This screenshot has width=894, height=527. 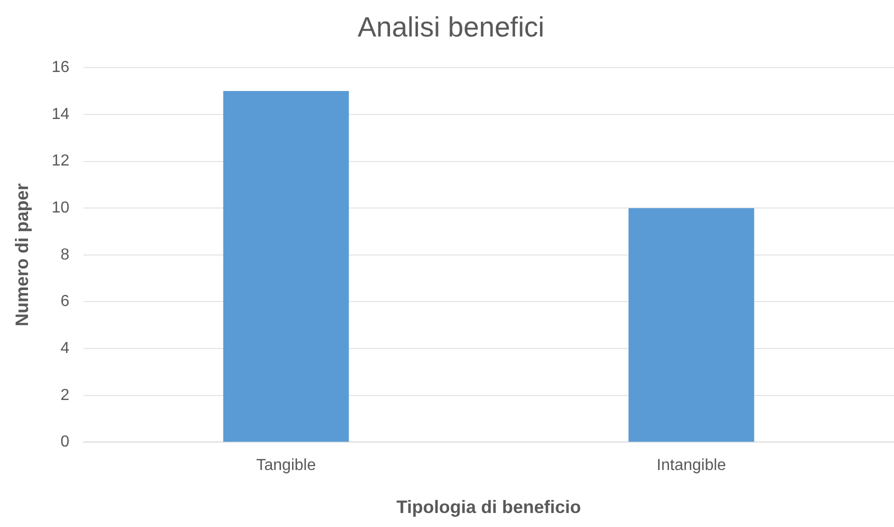 I want to click on y-tick-label: 10, so click(x=61, y=207).